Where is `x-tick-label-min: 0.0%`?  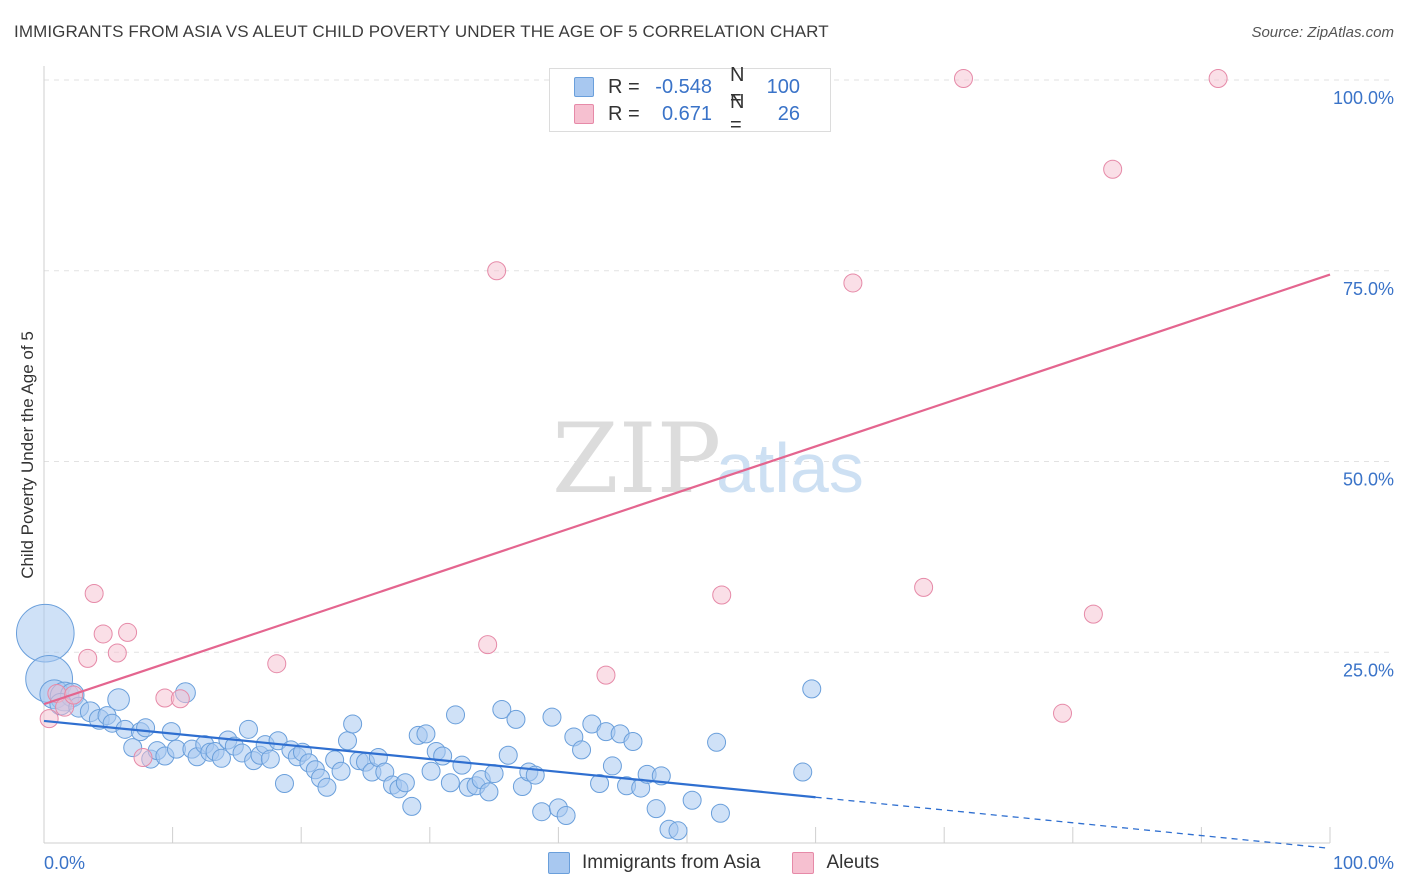 x-tick-label-min: 0.0% is located at coordinates (64, 863).